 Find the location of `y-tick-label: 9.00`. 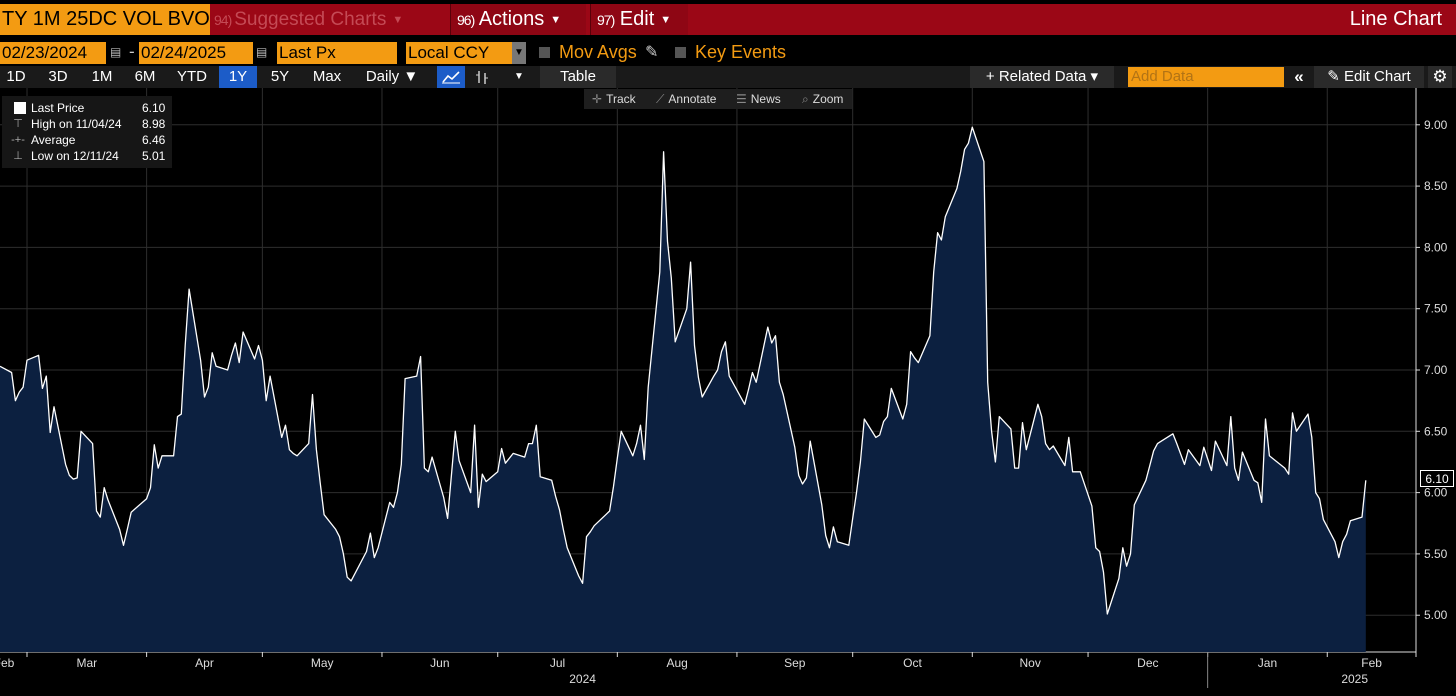

y-tick-label: 9.00 is located at coordinates (1436, 125).